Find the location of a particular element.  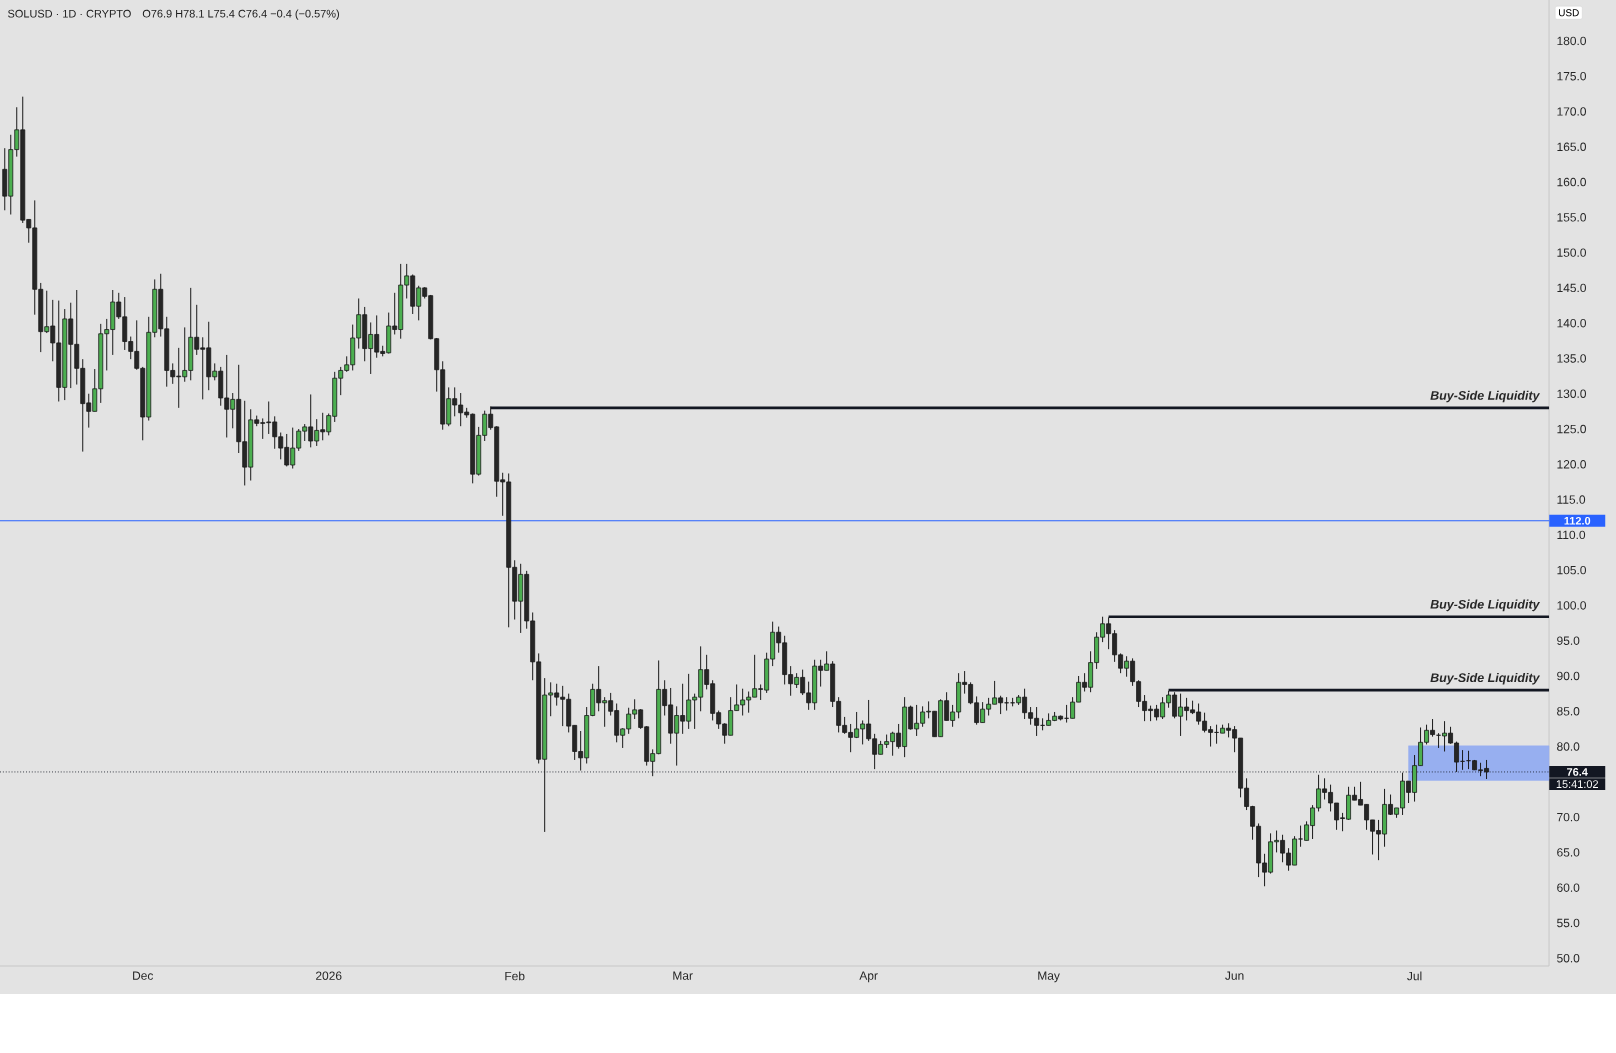

y-tick-label: 155.0 is located at coordinates (1572, 217).